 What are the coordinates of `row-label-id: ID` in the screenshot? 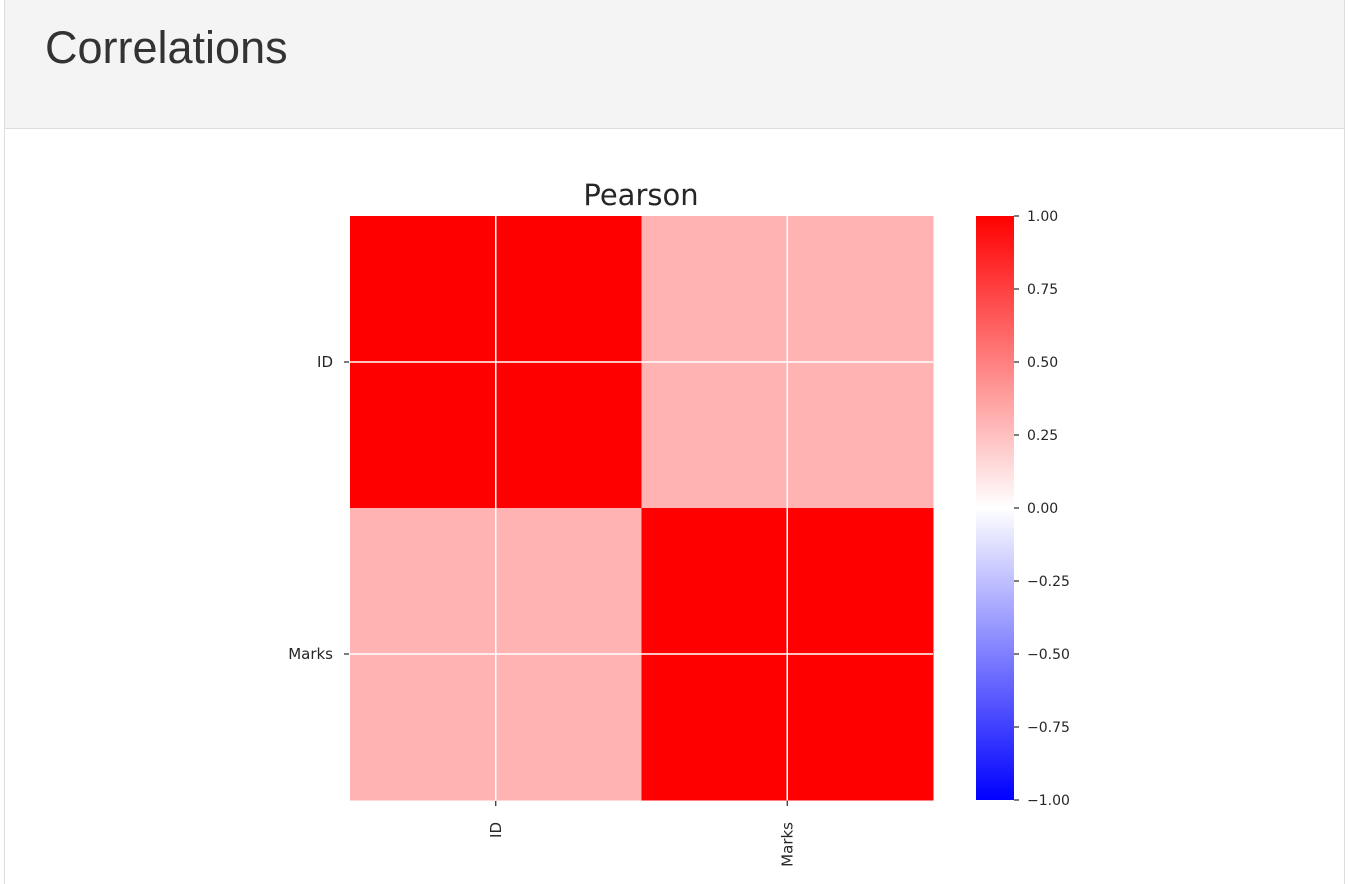 It's located at (325, 362).